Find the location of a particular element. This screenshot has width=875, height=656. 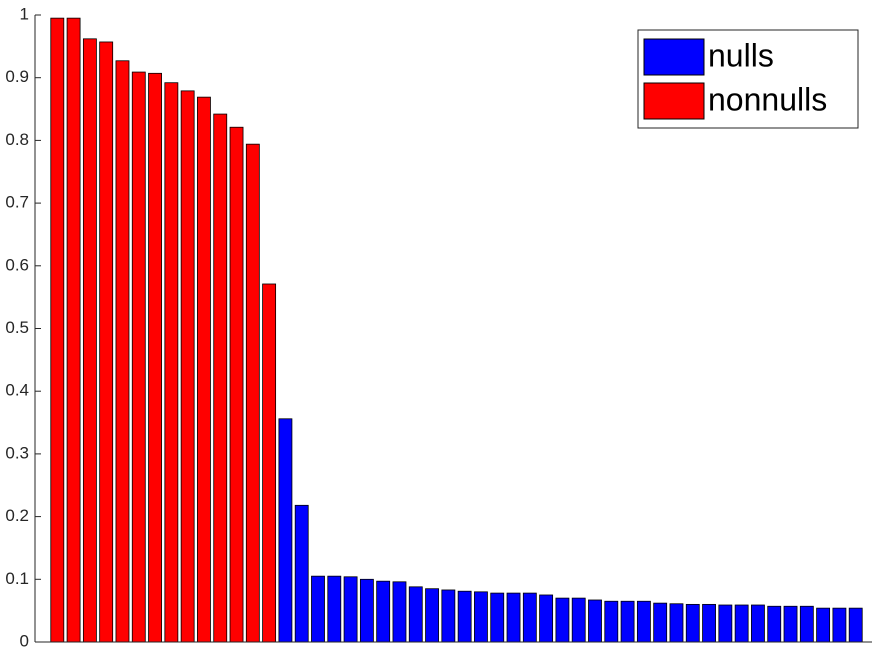

y-tick-label: 0.6 is located at coordinates (17, 264).